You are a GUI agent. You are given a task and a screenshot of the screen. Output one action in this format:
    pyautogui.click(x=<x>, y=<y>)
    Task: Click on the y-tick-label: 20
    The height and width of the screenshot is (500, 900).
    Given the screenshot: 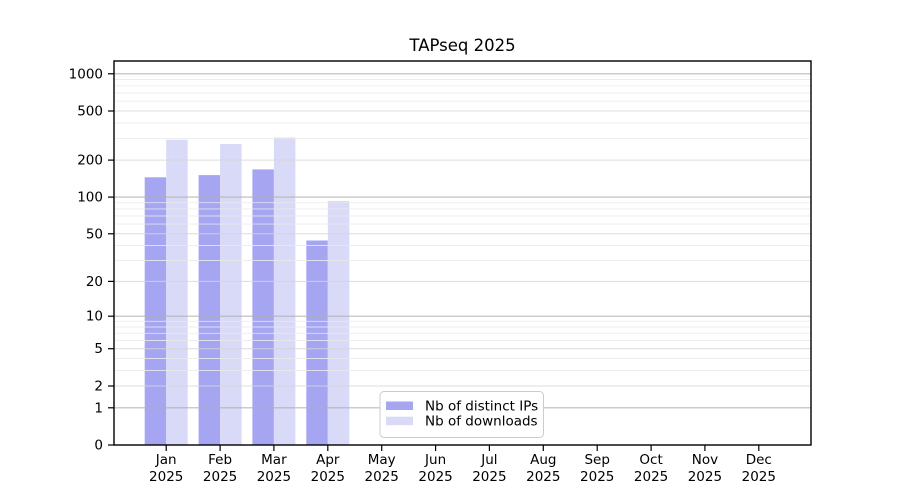 What is the action you would take?
    pyautogui.click(x=94, y=282)
    